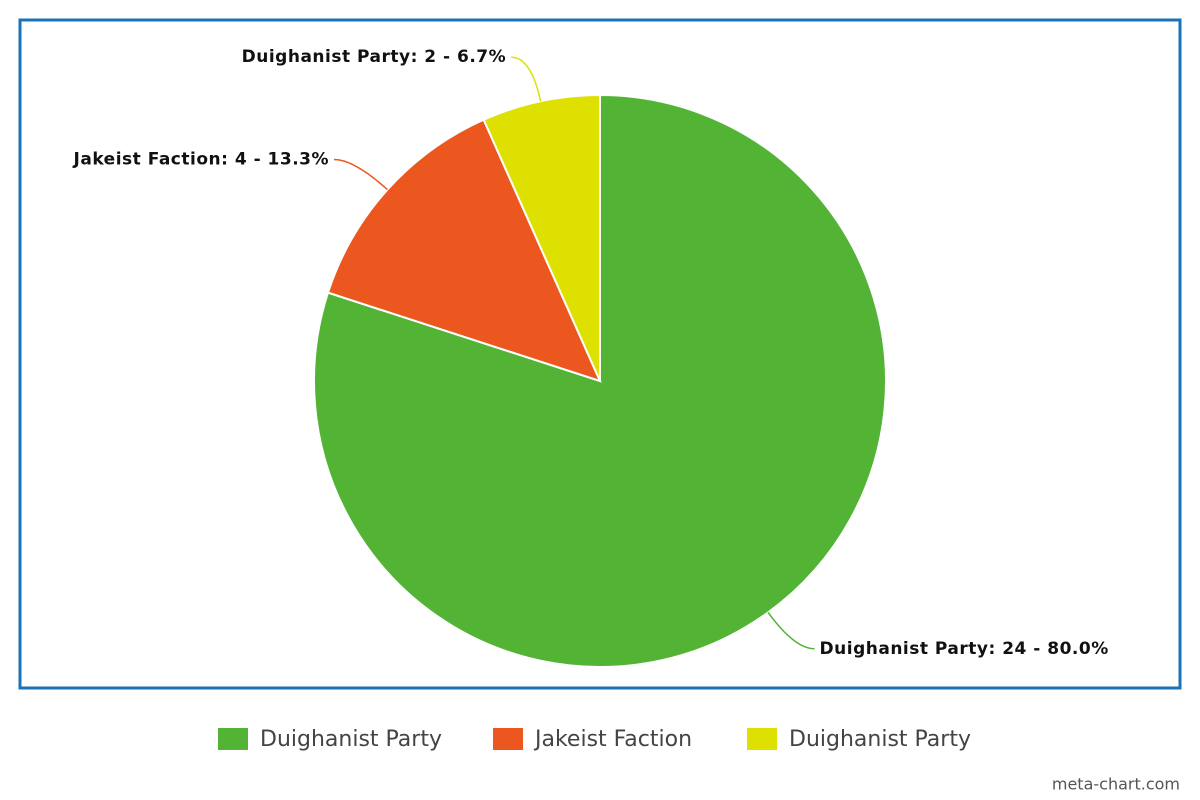 The width and height of the screenshot is (1200, 800). What do you see at coordinates (964, 649) in the screenshot?
I see `data-label: Duighanist Party: 24 - 80.0%` at bounding box center [964, 649].